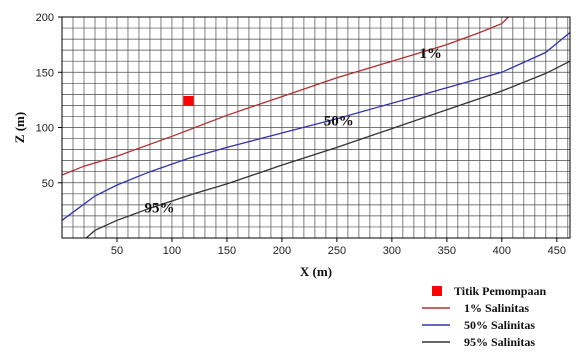 This screenshot has height=353, width=578. I want to click on y-tick-label: 200, so click(45, 18).